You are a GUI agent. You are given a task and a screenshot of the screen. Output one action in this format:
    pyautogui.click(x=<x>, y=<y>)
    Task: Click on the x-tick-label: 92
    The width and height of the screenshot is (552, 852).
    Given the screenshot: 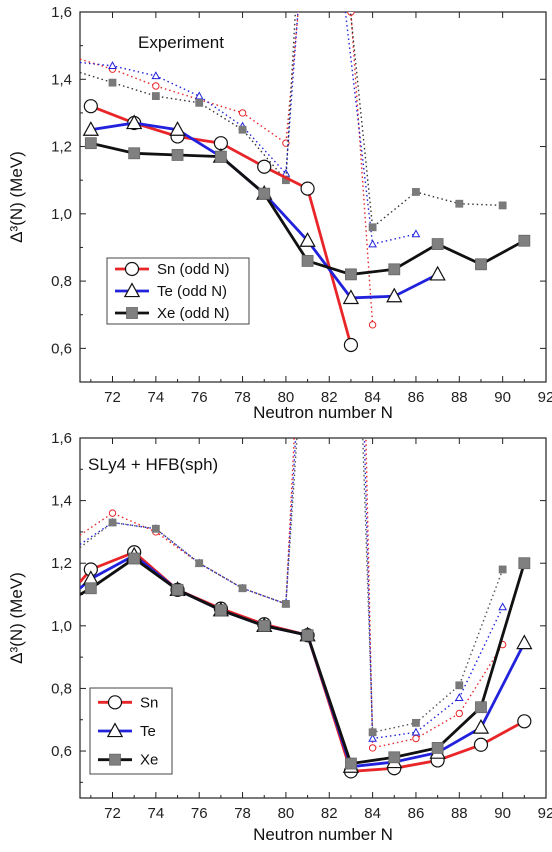 What is the action you would take?
    pyautogui.click(x=545, y=813)
    